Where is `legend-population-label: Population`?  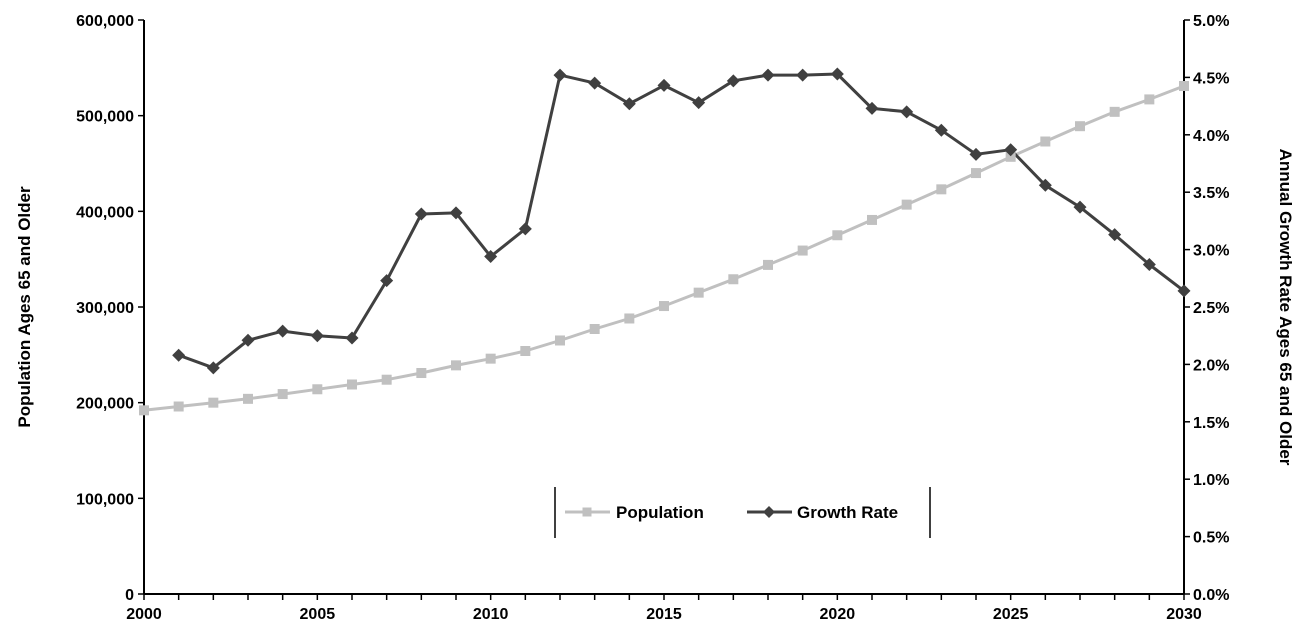 legend-population-label: Population is located at coordinates (660, 512).